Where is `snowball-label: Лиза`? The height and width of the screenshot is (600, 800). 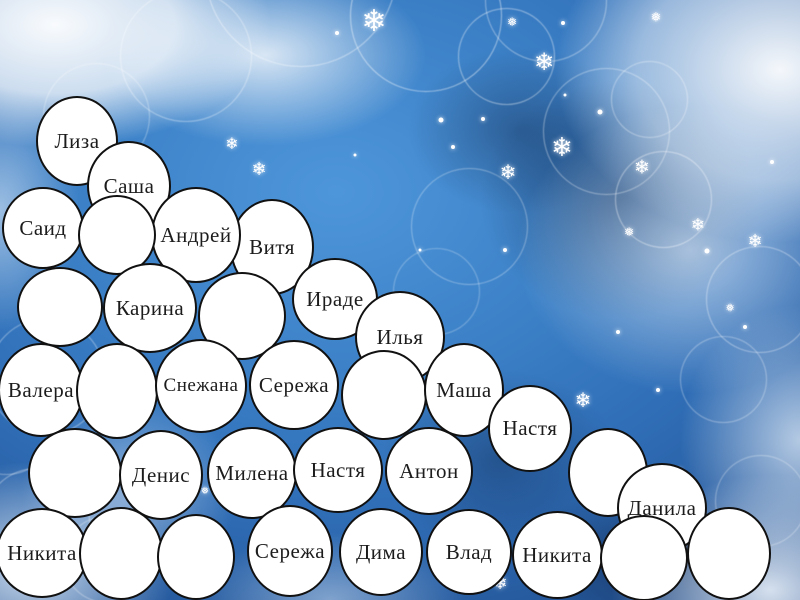
snowball-label: Лиза is located at coordinates (77, 140).